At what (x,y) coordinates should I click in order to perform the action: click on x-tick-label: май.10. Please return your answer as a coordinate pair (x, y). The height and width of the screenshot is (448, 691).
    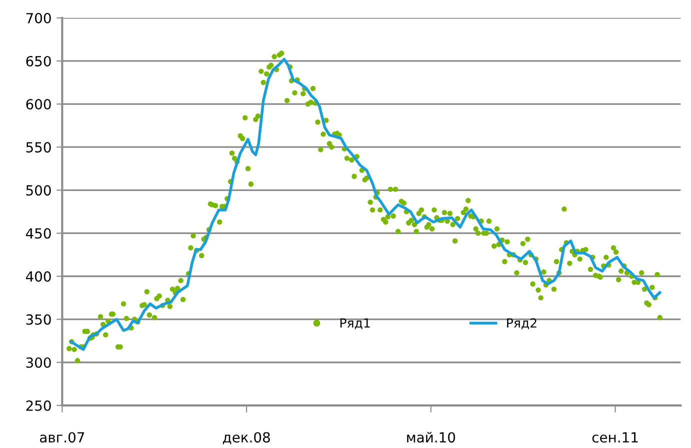
    Looking at the image, I should click on (431, 437).